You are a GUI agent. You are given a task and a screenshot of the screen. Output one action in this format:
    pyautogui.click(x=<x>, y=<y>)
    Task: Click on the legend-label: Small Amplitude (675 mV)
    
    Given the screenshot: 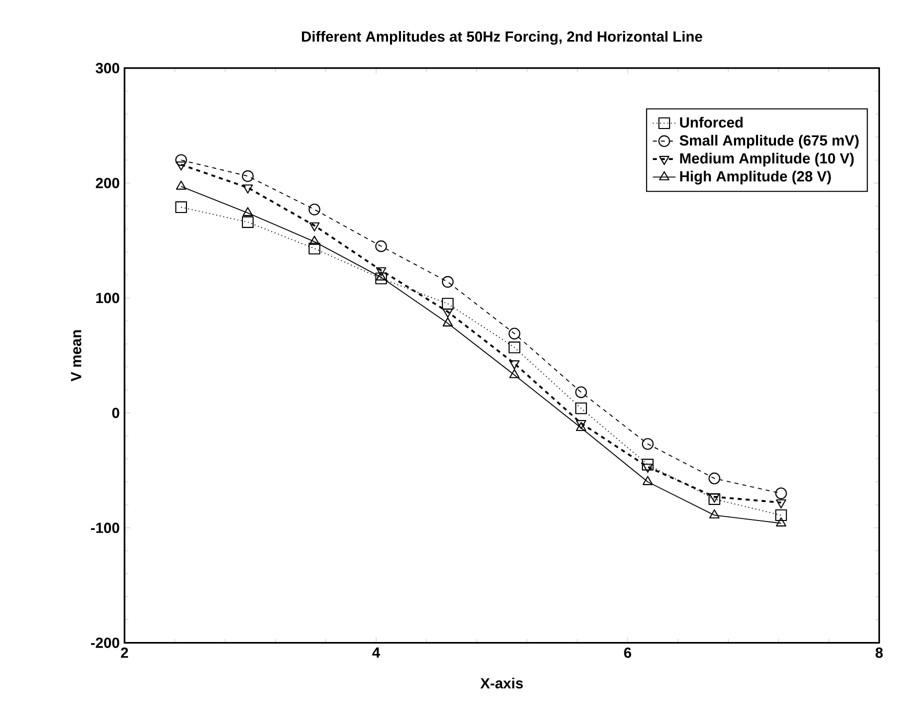 What is the action you would take?
    pyautogui.click(x=769, y=141)
    